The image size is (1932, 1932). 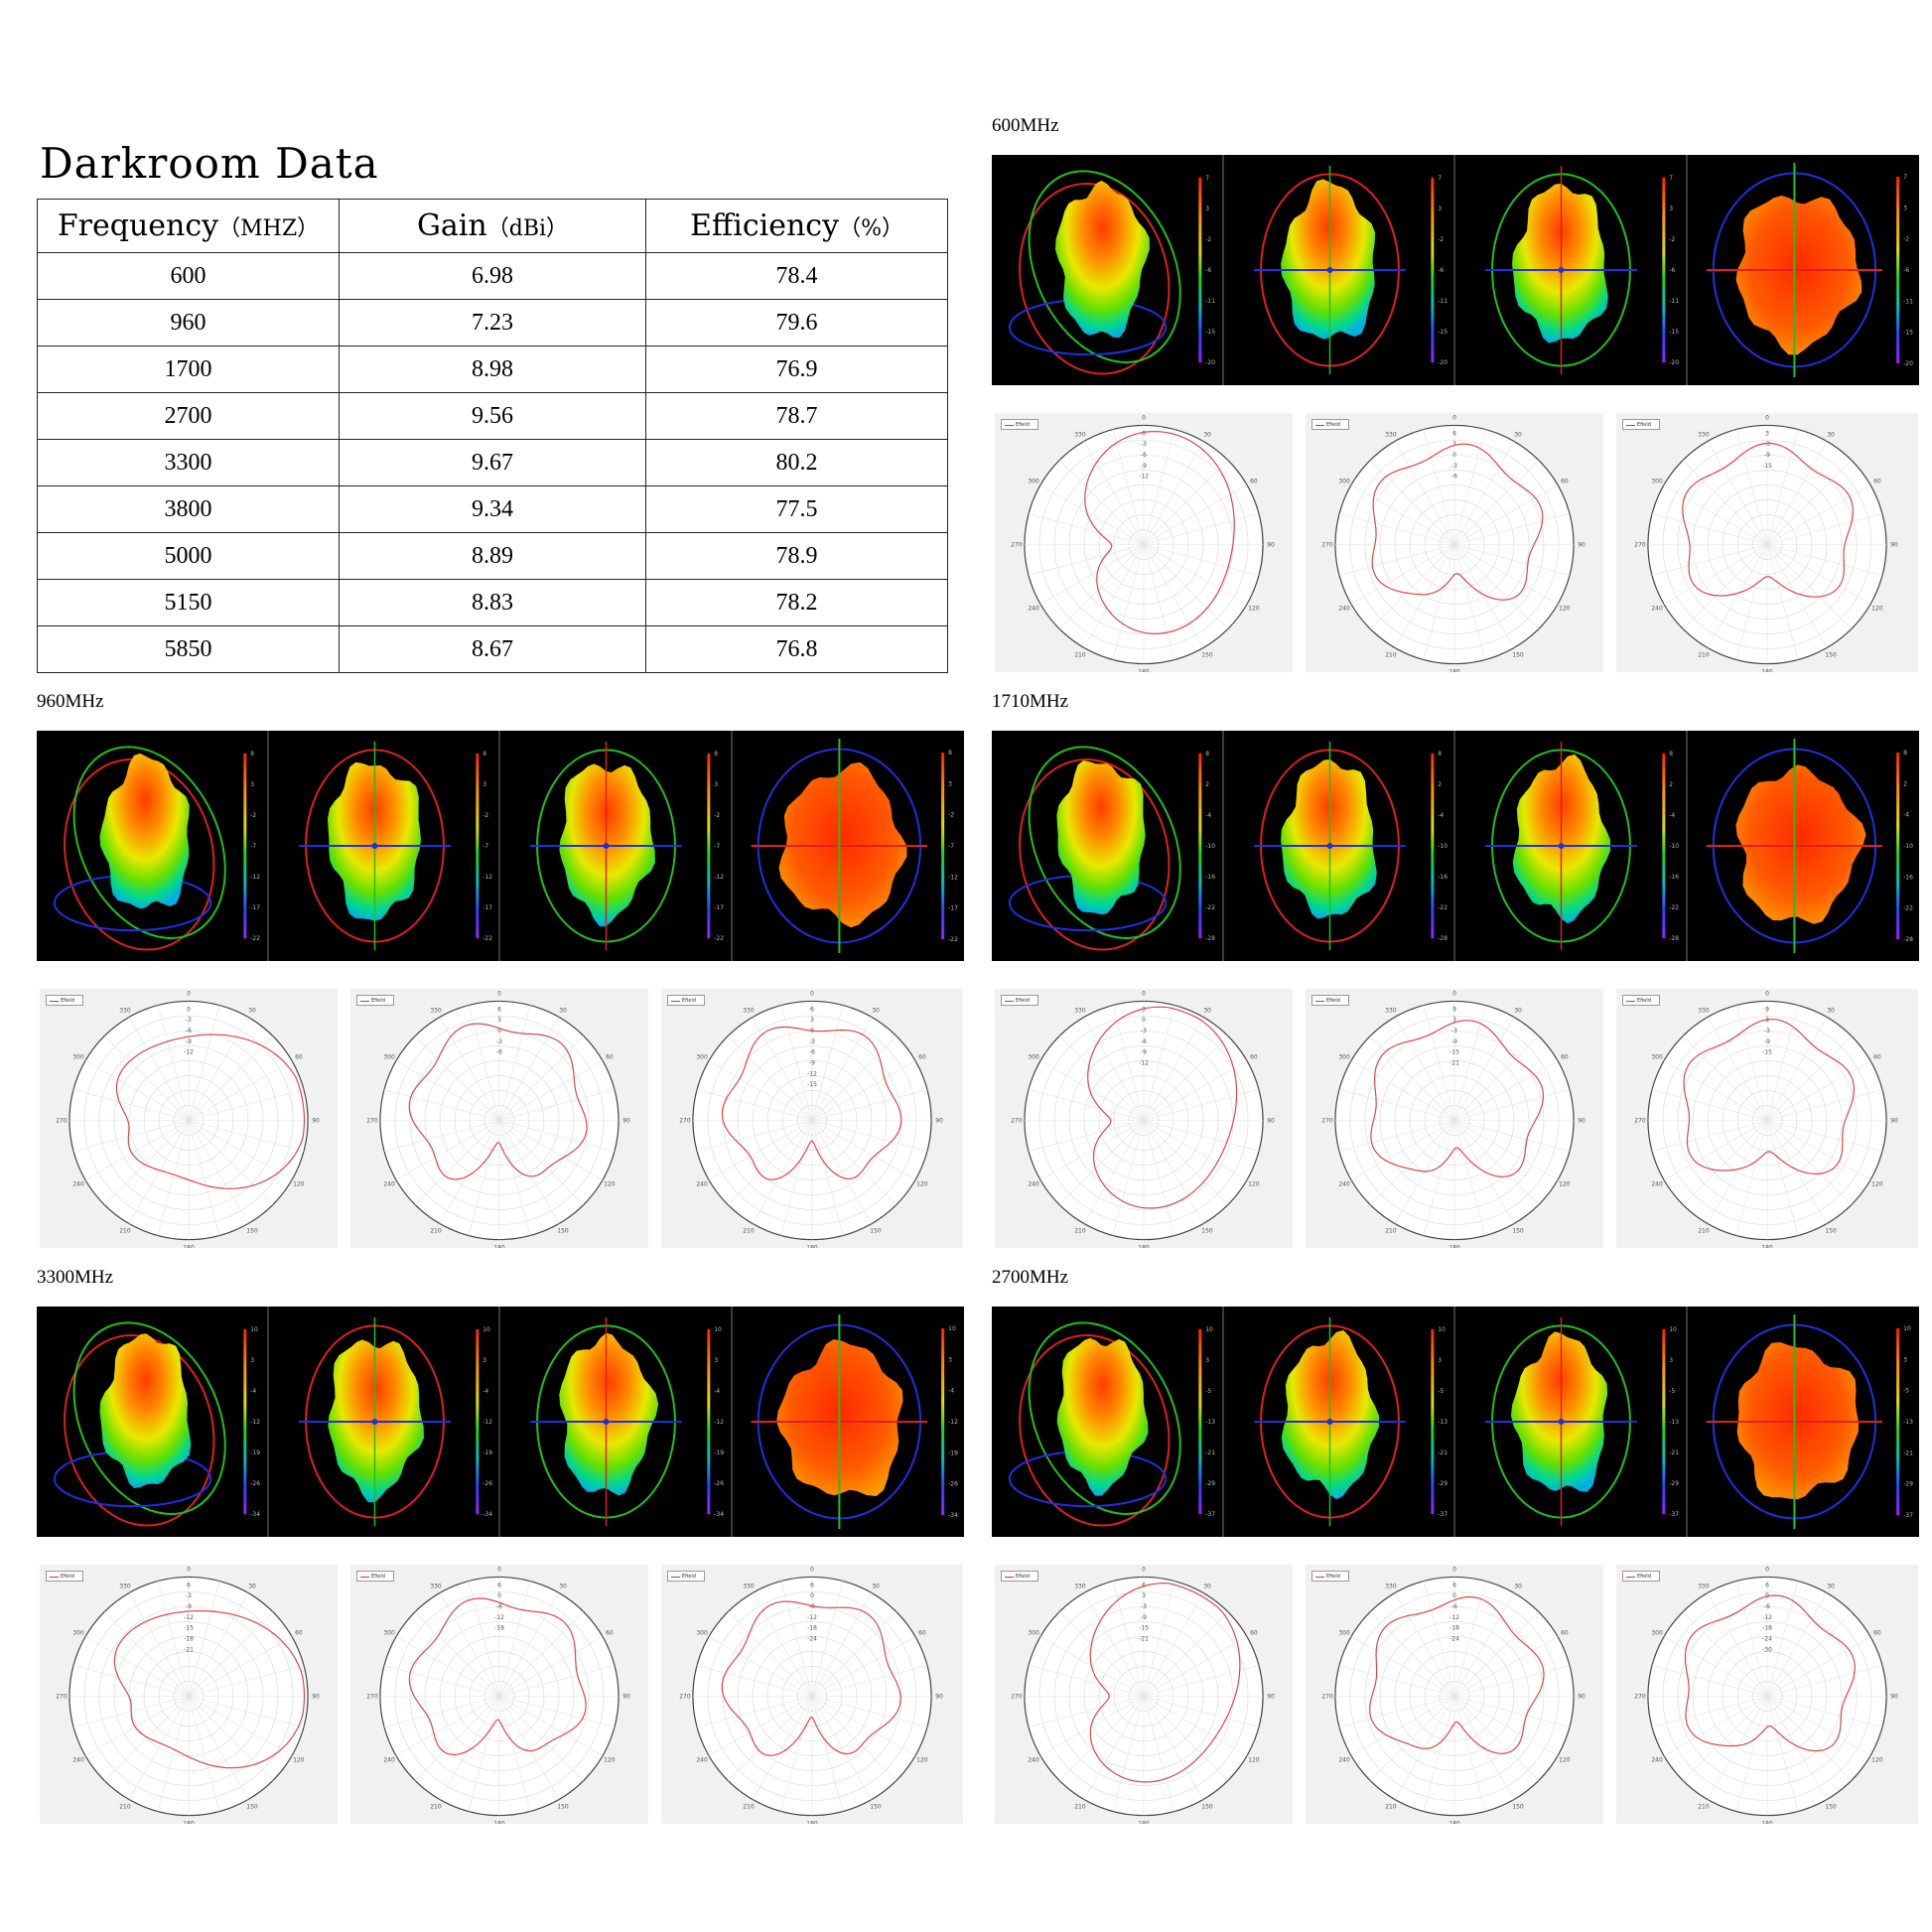 I want to click on radiation-3d-panel: 7 3 -2 -6 -11 -15 -20, so click(x=1571, y=270).